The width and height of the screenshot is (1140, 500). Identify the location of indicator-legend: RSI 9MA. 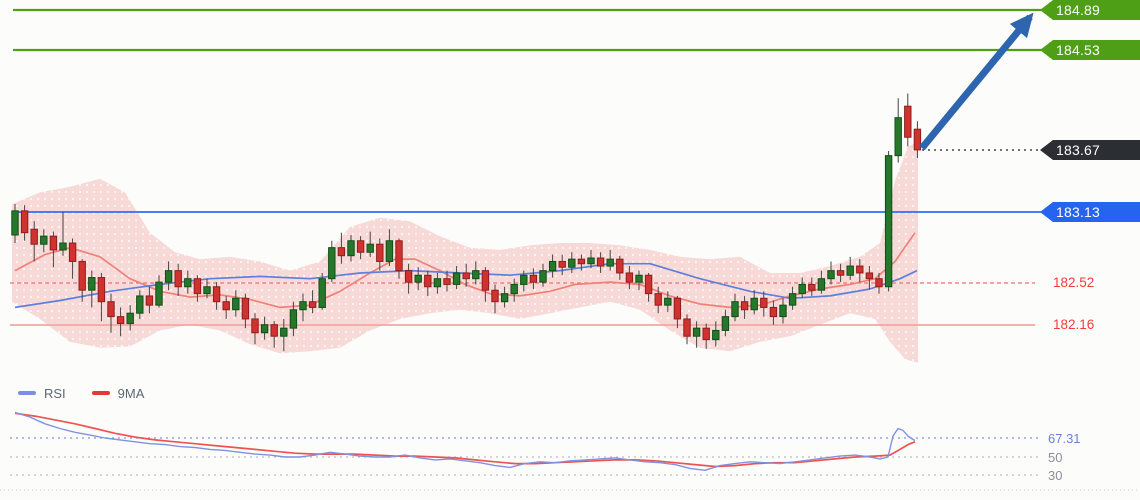
(81, 393).